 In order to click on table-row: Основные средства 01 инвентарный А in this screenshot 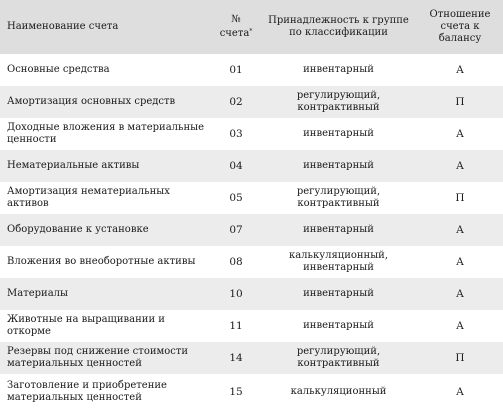, I will do `click(251, 70)`.